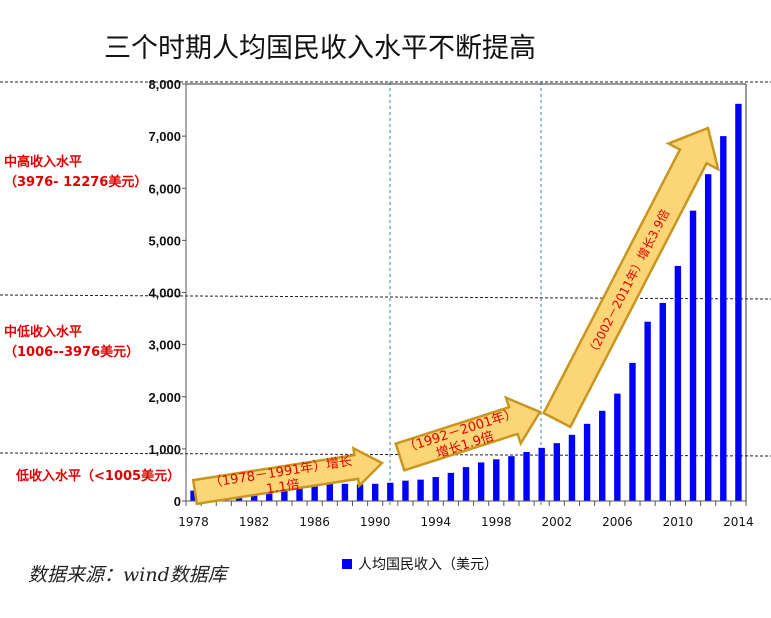 The height and width of the screenshot is (618, 771). I want to click on bar-1998, so click(496, 480).